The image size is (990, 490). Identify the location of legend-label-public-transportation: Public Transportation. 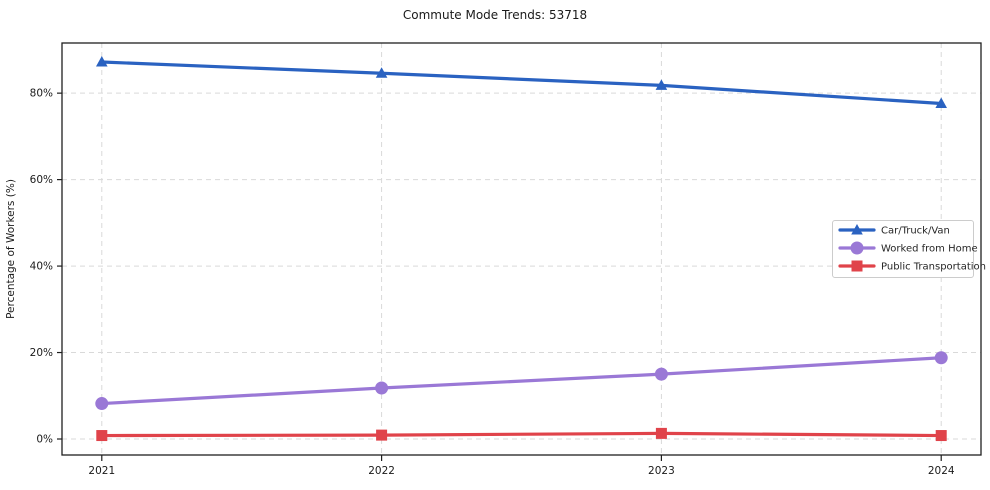
(933, 267).